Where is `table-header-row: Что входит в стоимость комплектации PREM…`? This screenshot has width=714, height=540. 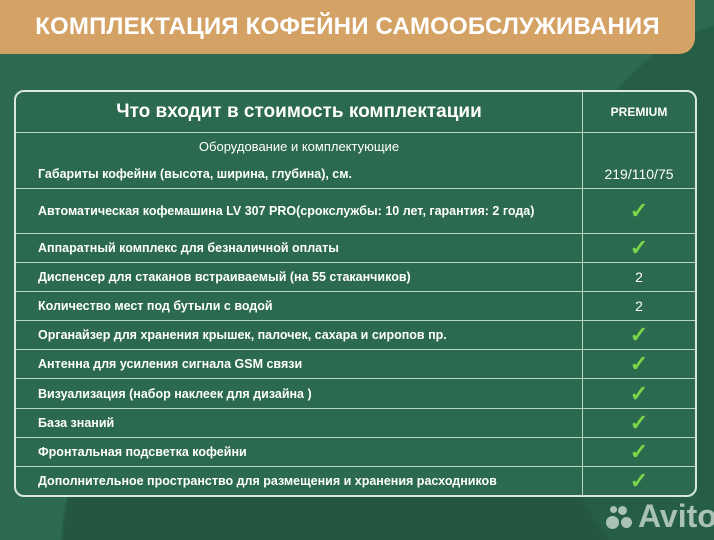
table-header-row: Что входит в стоимость комплектации PREM… is located at coordinates (355, 112).